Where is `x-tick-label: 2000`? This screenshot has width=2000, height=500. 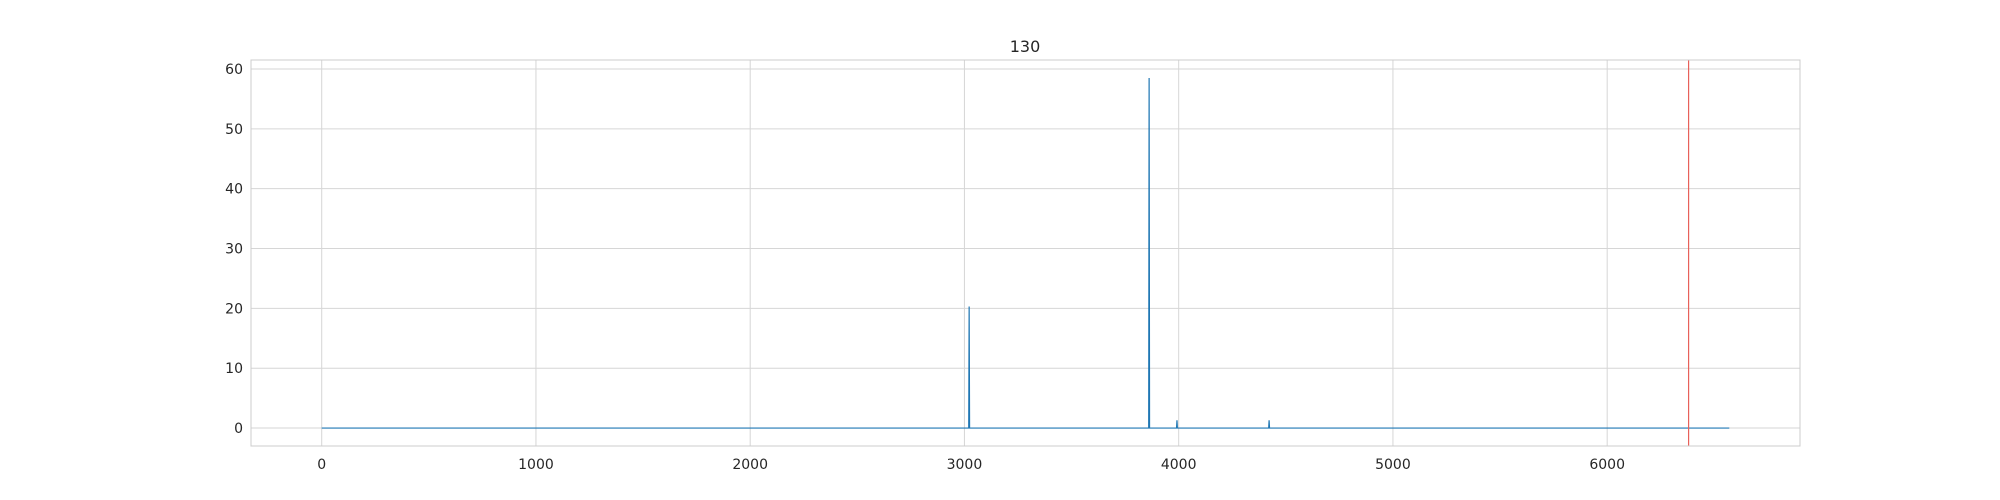
x-tick-label: 2000 is located at coordinates (750, 465).